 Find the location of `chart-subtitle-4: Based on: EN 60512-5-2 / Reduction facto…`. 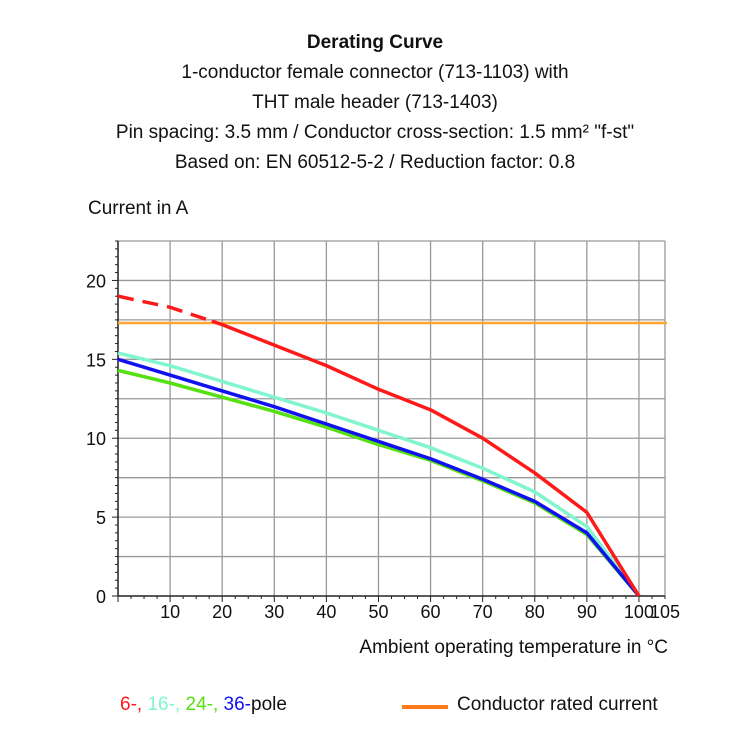

chart-subtitle-4: Based on: EN 60512-5-2 / Reduction facto… is located at coordinates (375, 162).